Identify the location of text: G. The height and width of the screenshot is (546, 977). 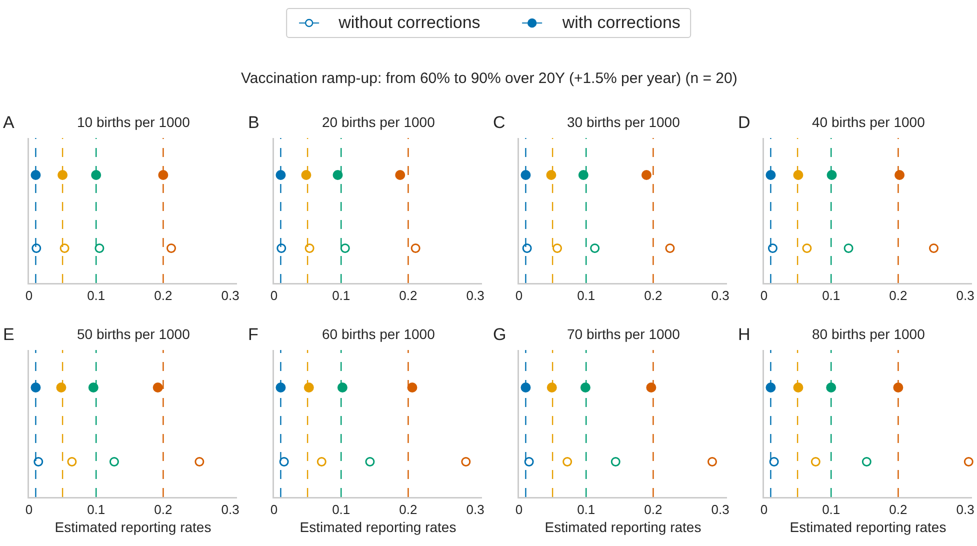
(499, 334).